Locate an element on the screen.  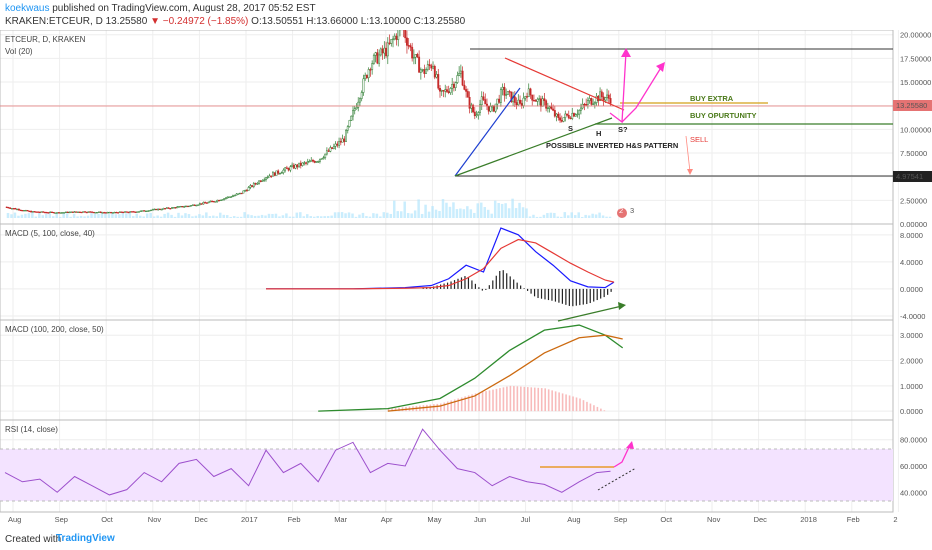
x-tick-label: Feb is located at coordinates (853, 519).